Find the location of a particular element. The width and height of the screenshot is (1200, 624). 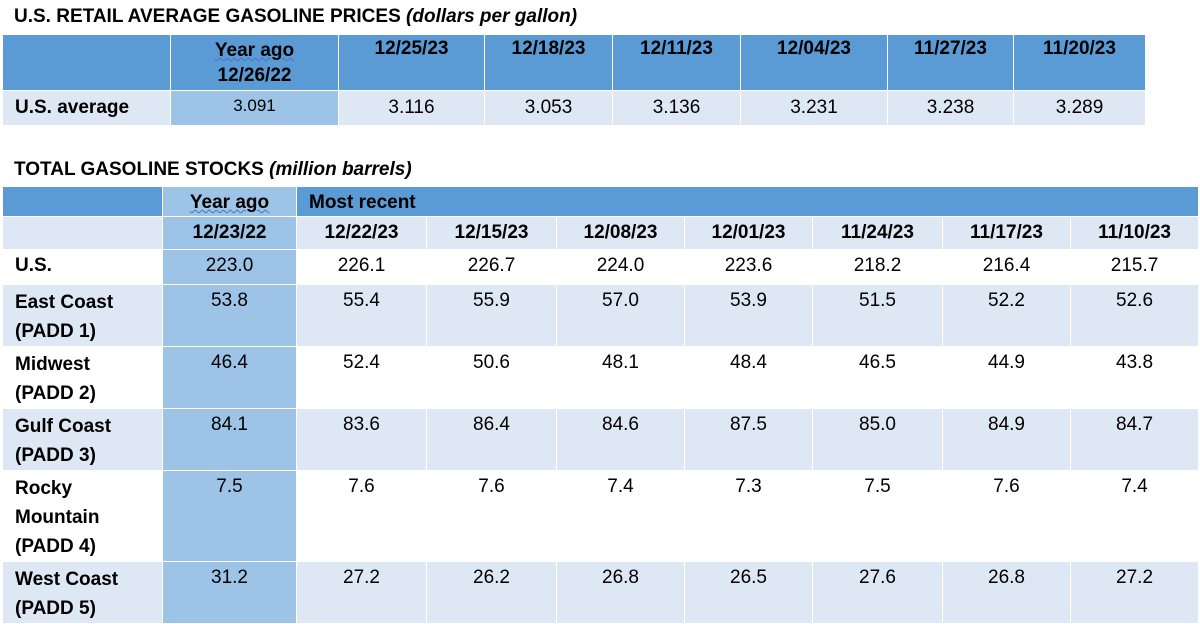

stocks-year-ago-value: 53.8 is located at coordinates (229, 315).